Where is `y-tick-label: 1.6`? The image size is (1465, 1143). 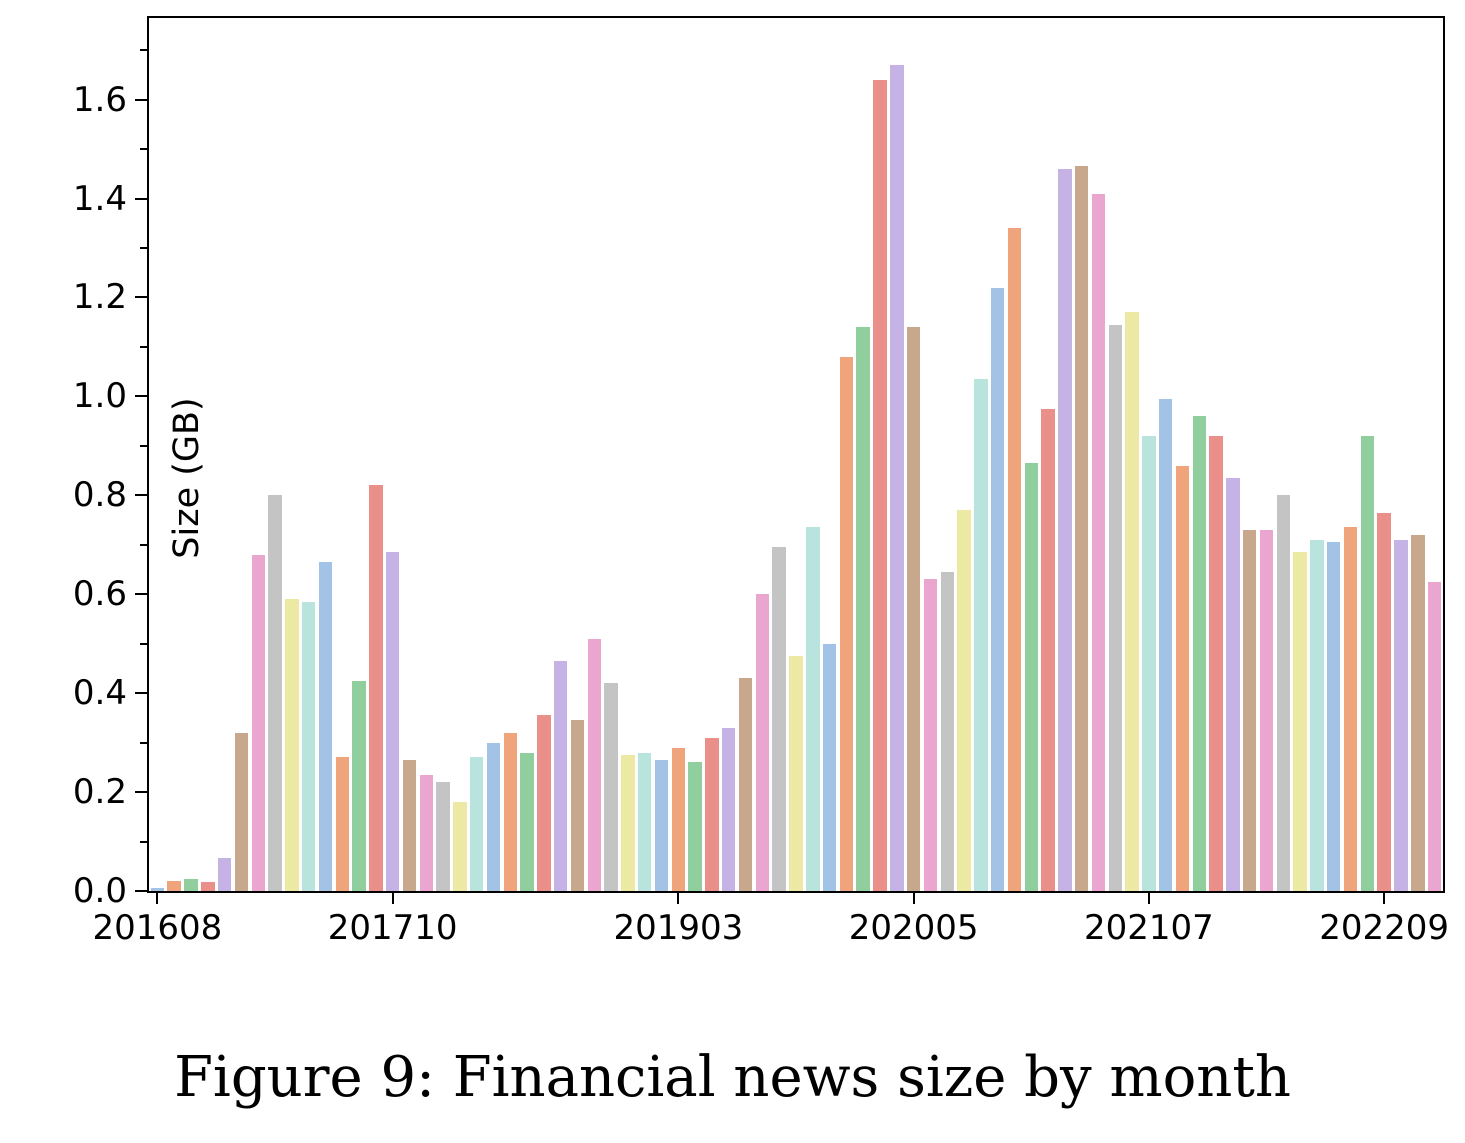 y-tick-label: 1.6 is located at coordinates (99, 99).